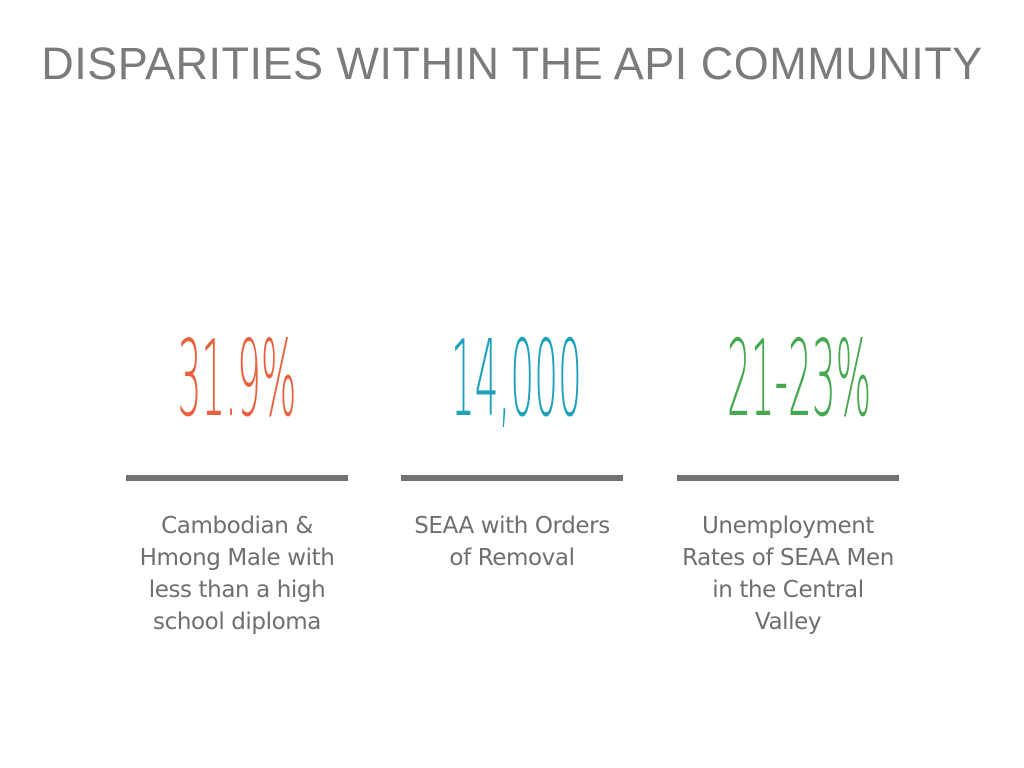  What do you see at coordinates (799, 380) in the screenshot?
I see `stat-value: 21-23%` at bounding box center [799, 380].